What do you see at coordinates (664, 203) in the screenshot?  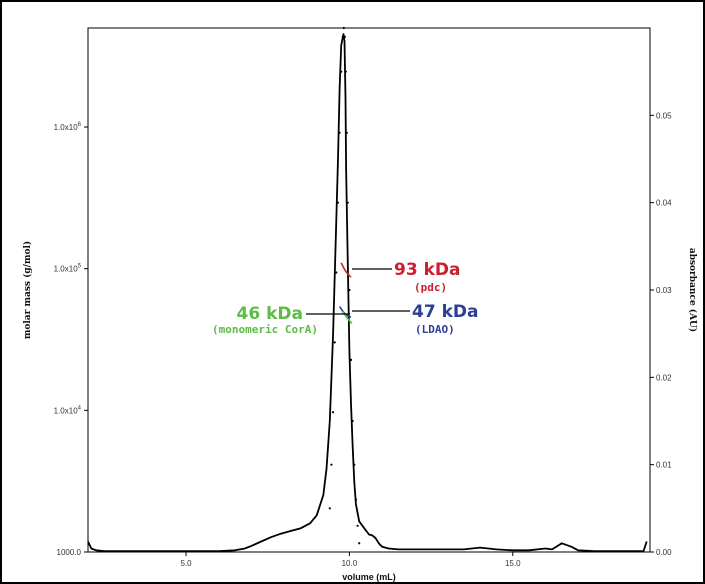 I see `y-right-tick-label: 0.04` at bounding box center [664, 203].